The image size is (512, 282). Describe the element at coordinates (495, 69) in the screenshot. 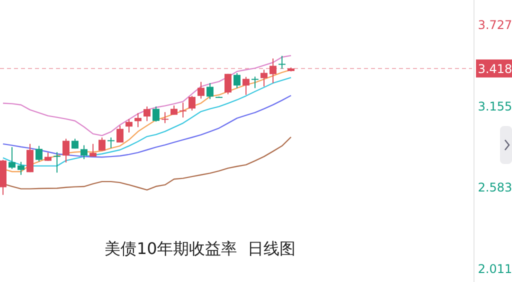

I see `ref-line-label: 3.418` at that location.